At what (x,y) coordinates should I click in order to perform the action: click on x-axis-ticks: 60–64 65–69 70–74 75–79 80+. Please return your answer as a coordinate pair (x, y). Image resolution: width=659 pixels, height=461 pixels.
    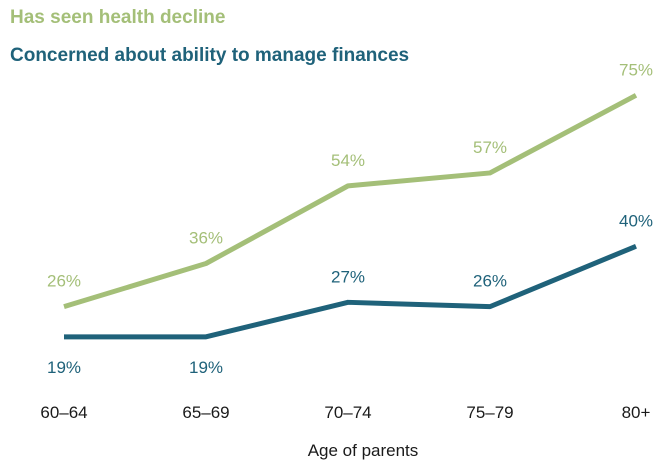
    Looking at the image, I should click on (345, 412).